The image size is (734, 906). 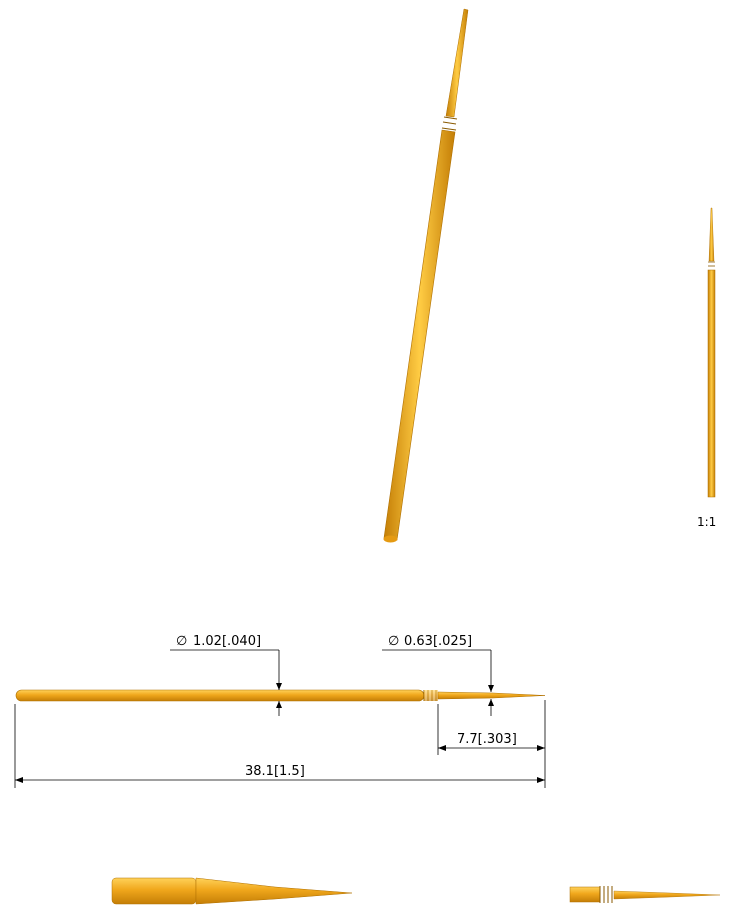 What do you see at coordinates (645, 894) in the screenshot?
I see `detail-view-tip-small` at bounding box center [645, 894].